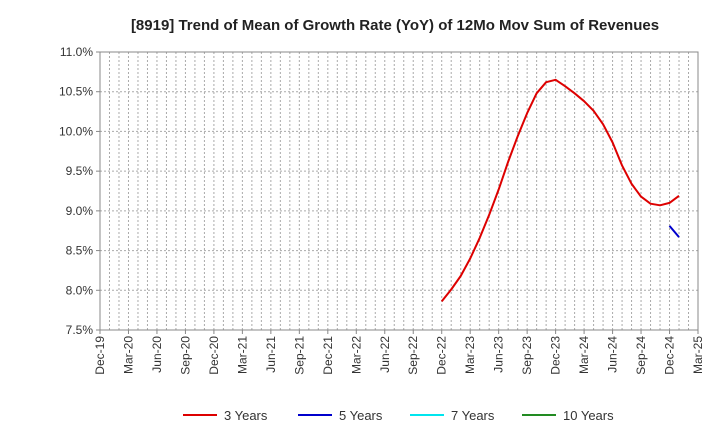  I want to click on x-tick-label: Sep-20, so click(185, 355).